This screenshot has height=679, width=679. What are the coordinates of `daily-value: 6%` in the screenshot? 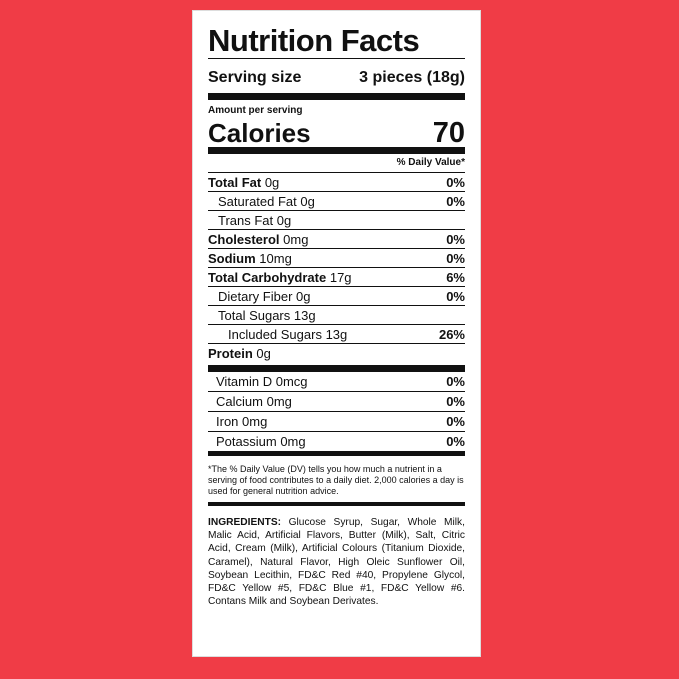 It's located at (455, 277).